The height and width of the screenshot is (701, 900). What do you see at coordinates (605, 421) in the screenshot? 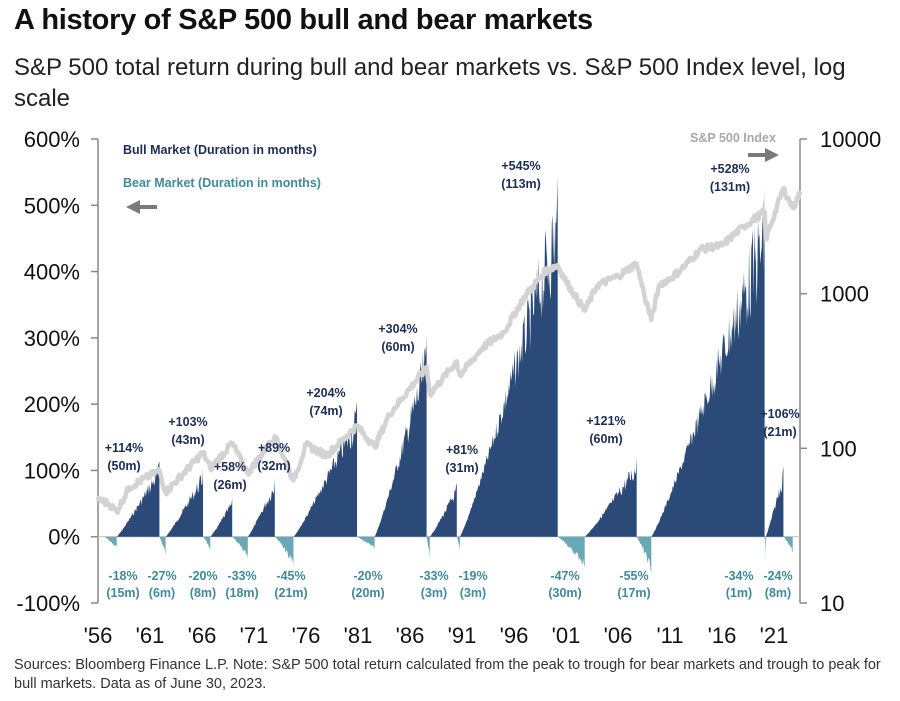
I see `bull-market-return-label: +121%` at bounding box center [605, 421].